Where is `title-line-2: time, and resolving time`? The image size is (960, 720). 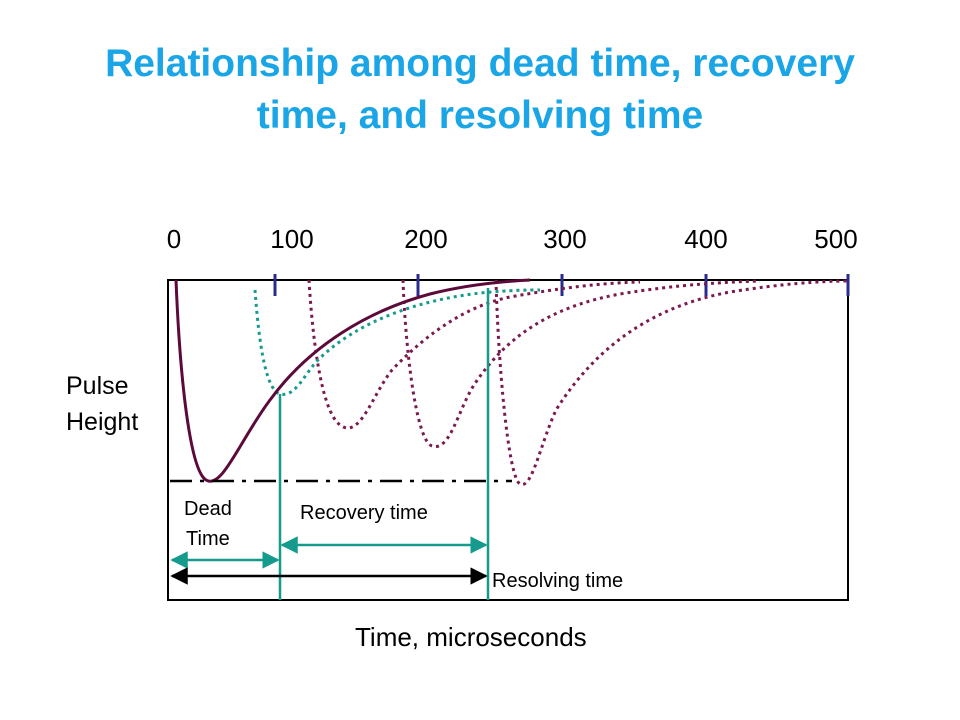 title-line-2: time, and resolving time is located at coordinates (480, 115).